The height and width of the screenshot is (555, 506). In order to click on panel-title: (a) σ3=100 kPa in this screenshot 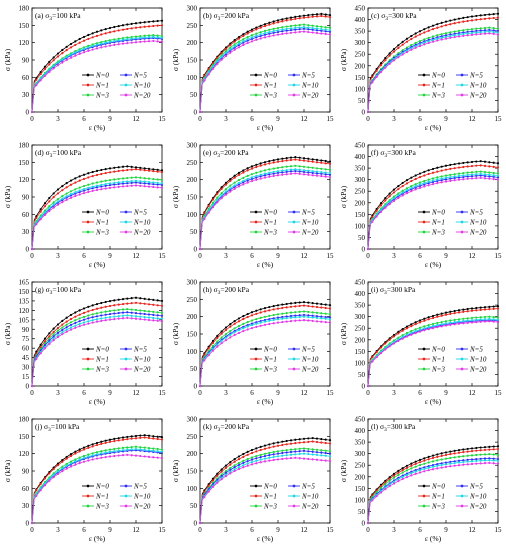, I will do `click(58, 16)`.